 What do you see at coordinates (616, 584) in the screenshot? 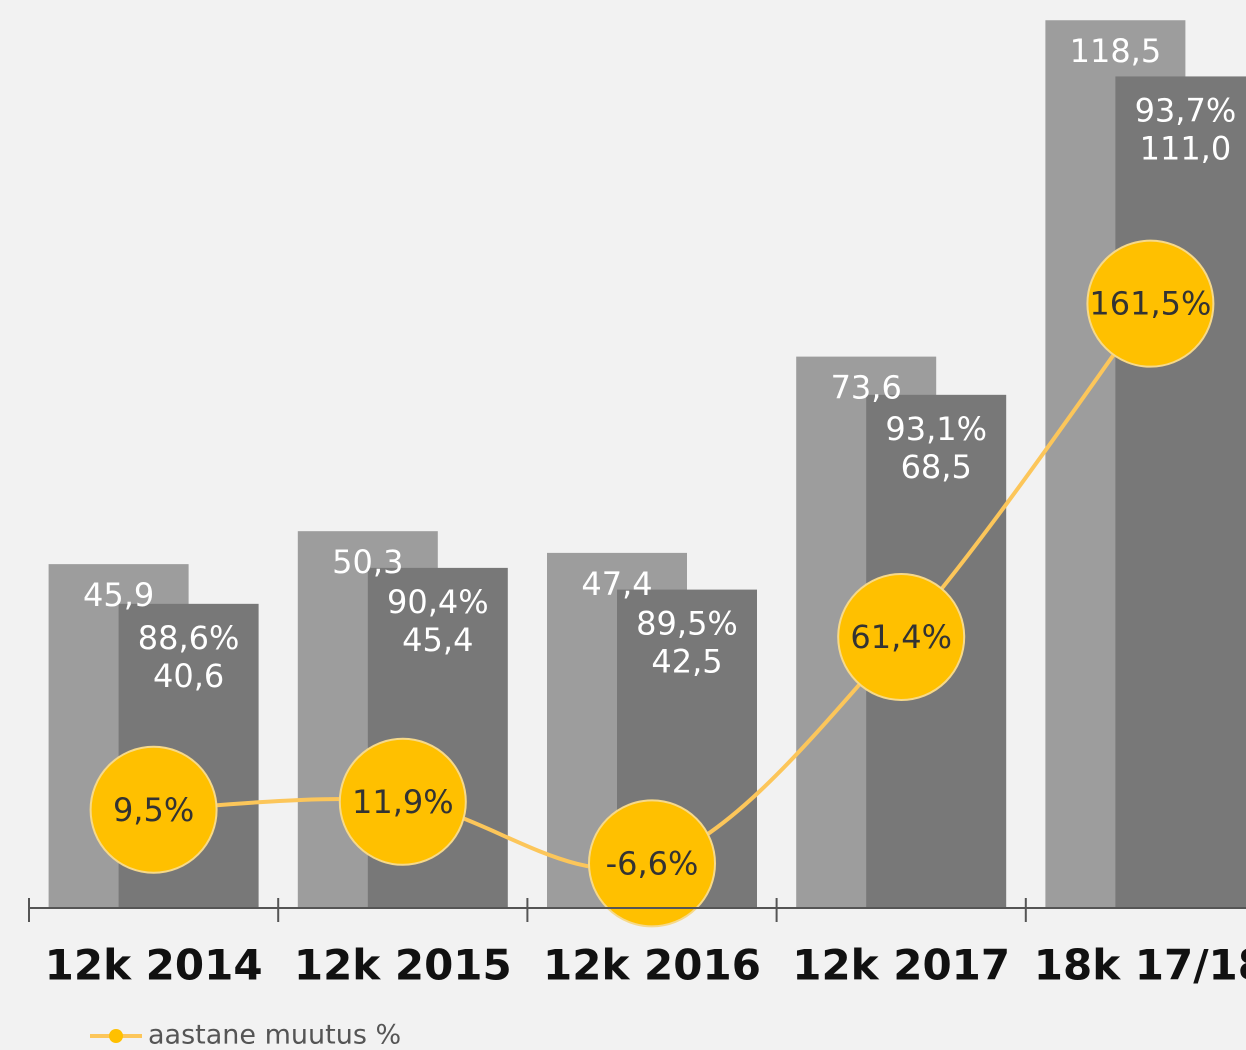
I see `value-label: 47,4` at bounding box center [616, 584].